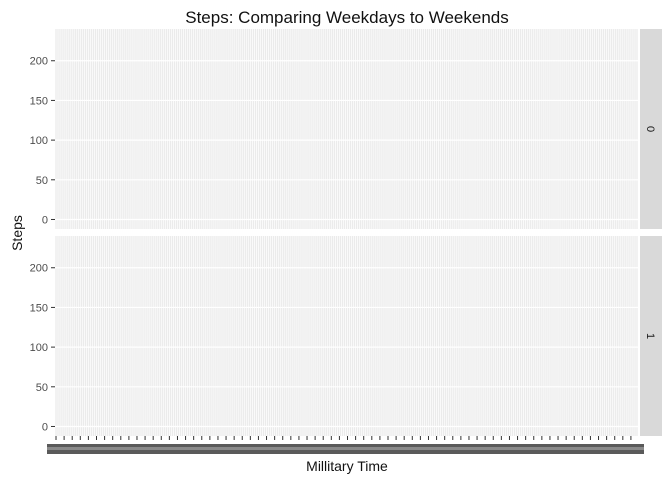  What do you see at coordinates (345, 448) in the screenshot?
I see `x-tick-label-band-highlight` at bounding box center [345, 448].